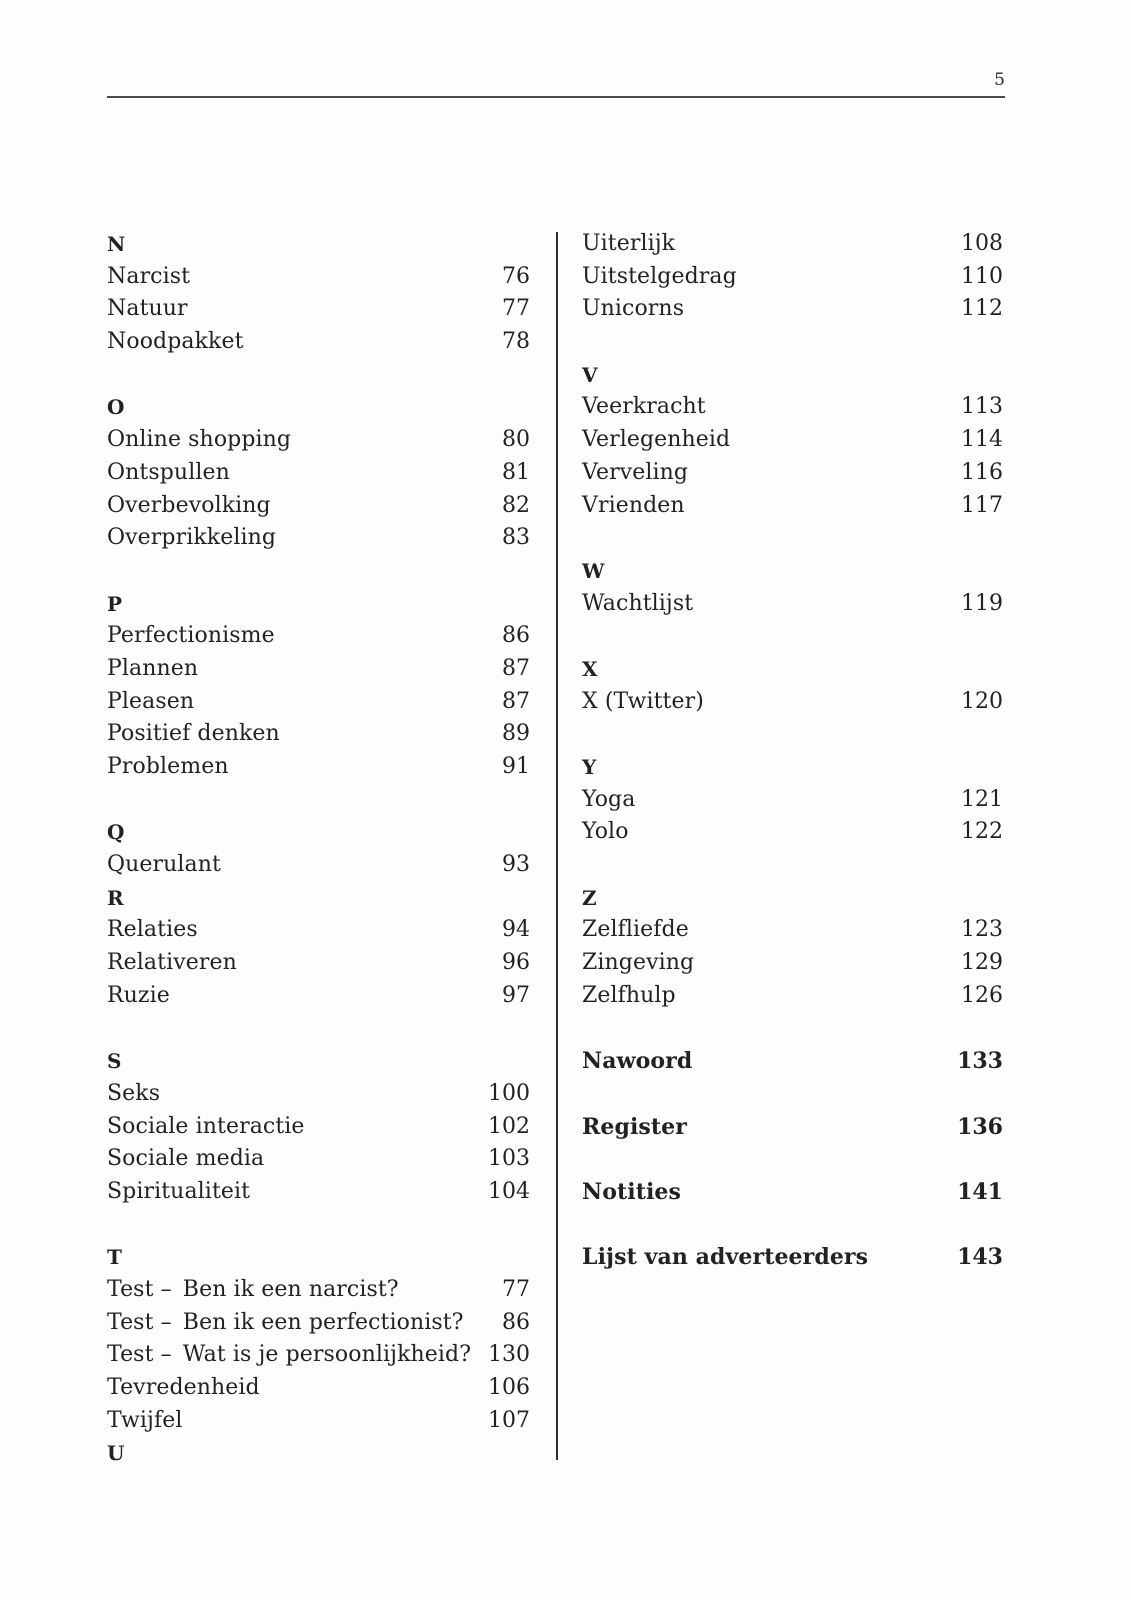  What do you see at coordinates (509, 1093) in the screenshot?
I see `entry-page-number: 100` at bounding box center [509, 1093].